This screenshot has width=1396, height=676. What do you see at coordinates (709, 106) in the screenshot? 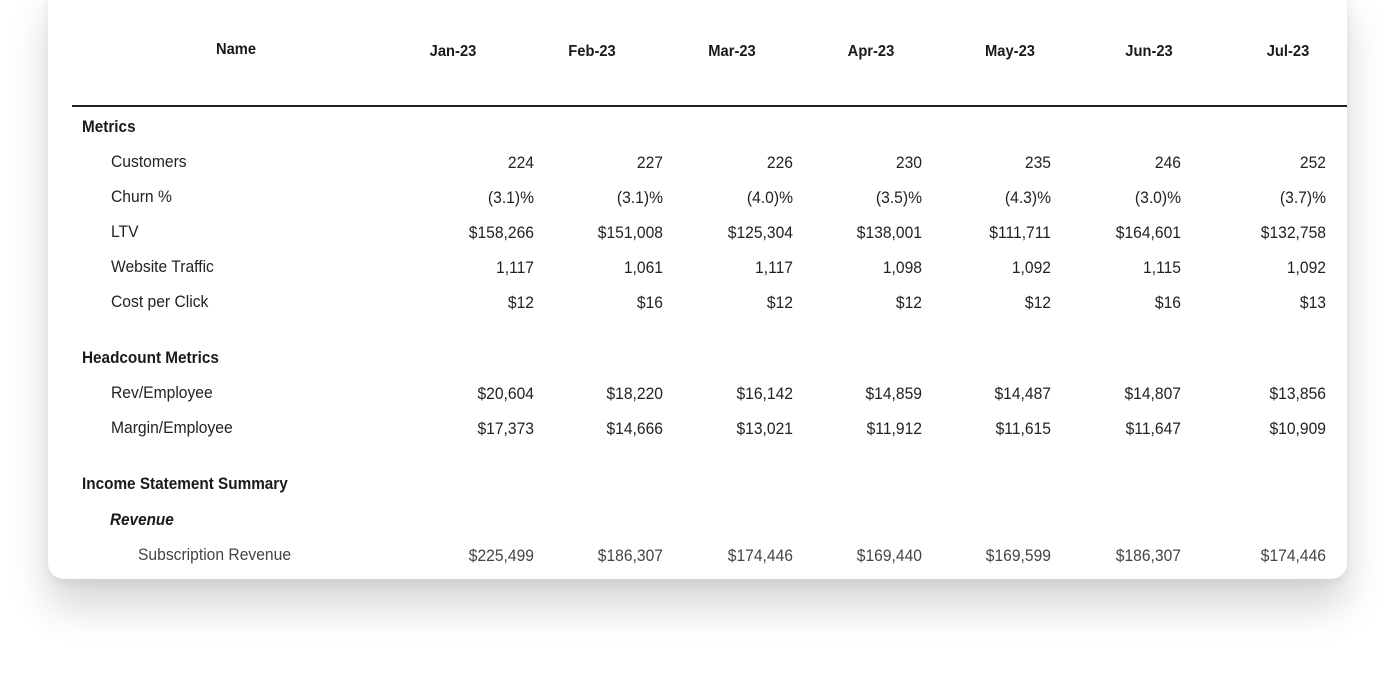
I see `header-divider` at bounding box center [709, 106].